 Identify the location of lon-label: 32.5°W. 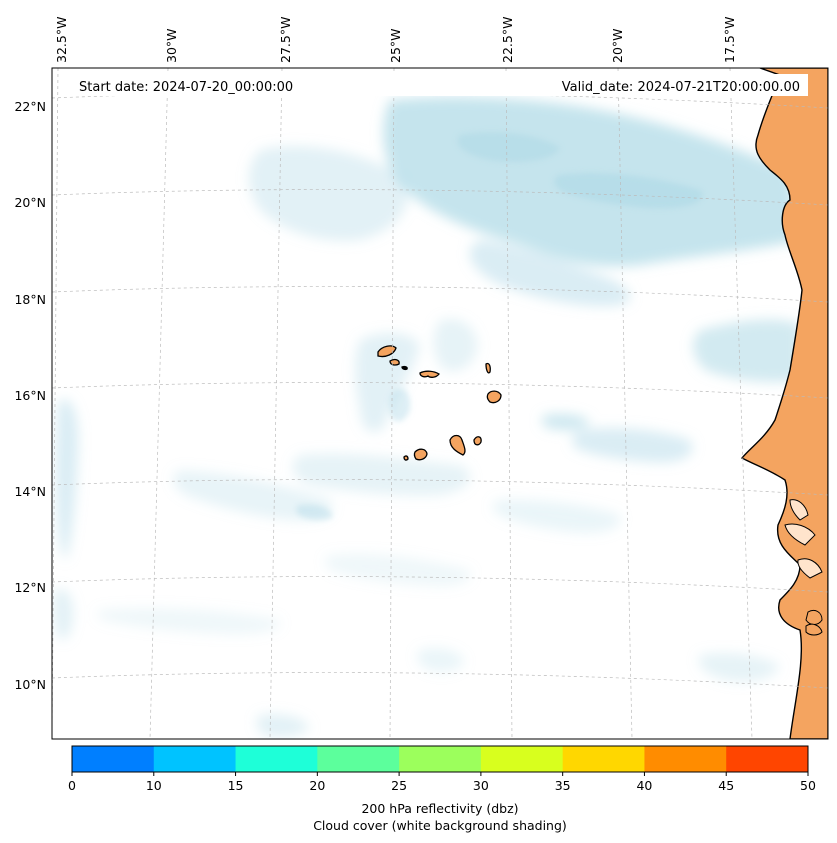
(61, 40).